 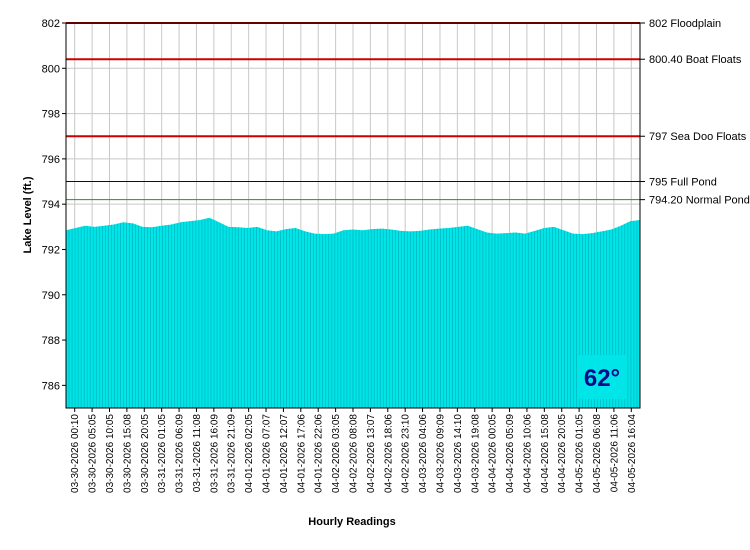 I want to click on x-tick-label: 04-04-2026 00:05, so click(x=493, y=453).